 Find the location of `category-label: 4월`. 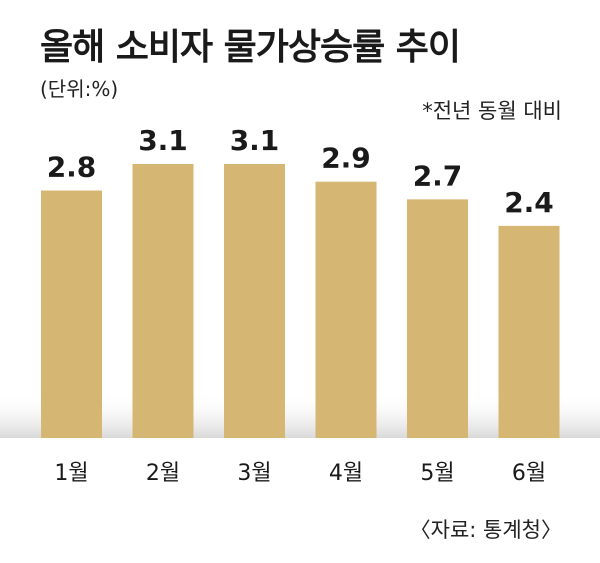

category-label: 4월 is located at coordinates (346, 473).